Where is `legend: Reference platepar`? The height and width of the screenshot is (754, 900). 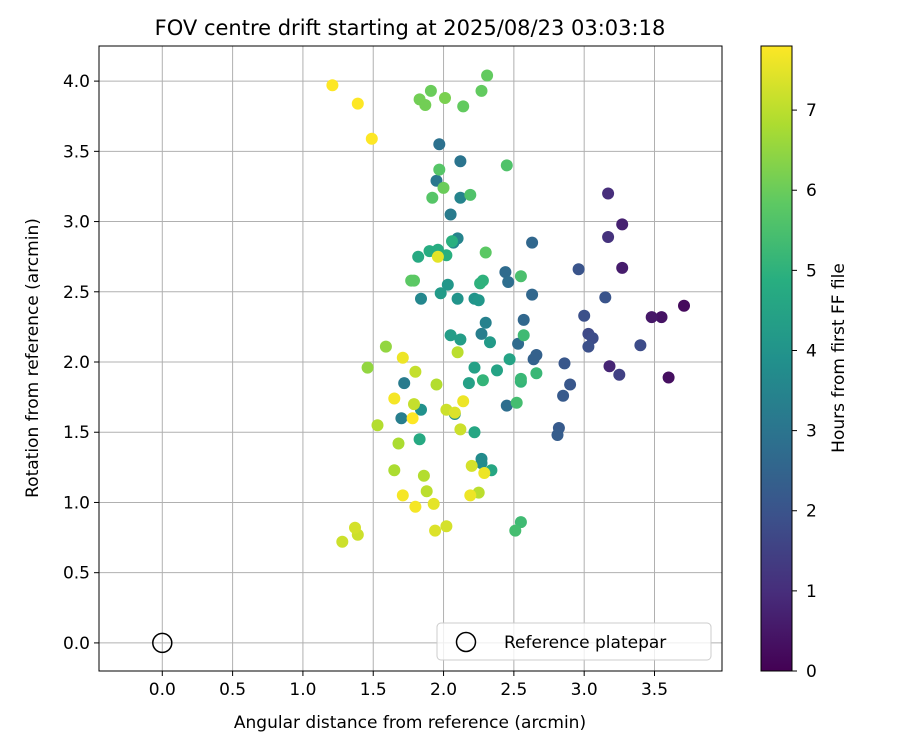
legend: Reference platepar is located at coordinates (574, 641).